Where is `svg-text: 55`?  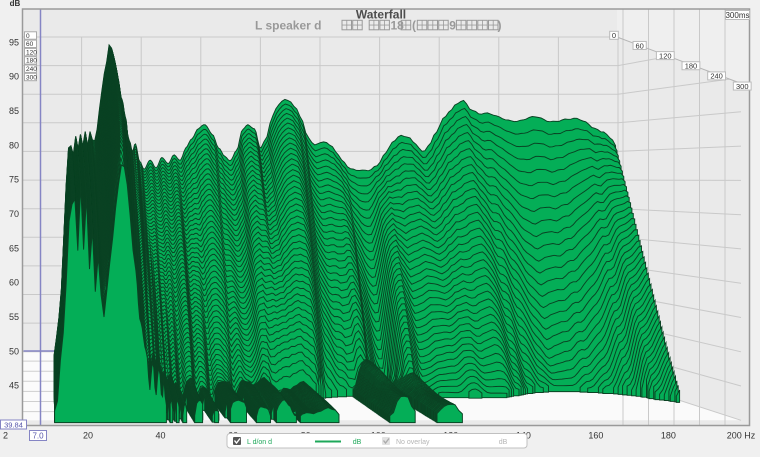 svg-text: 55 is located at coordinates (14, 317).